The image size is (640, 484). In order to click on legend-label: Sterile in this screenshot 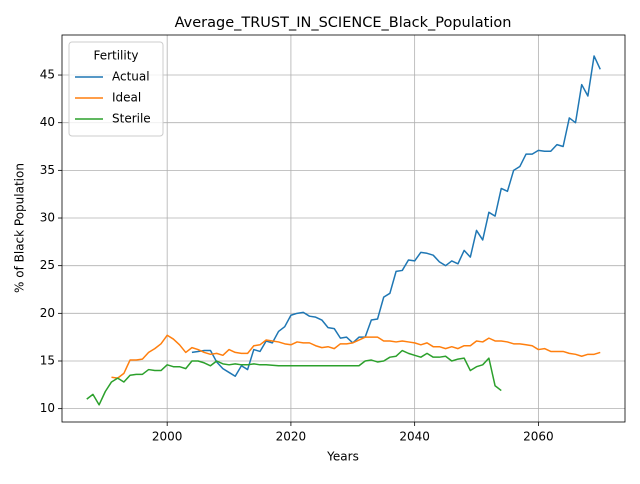, I will do `click(131, 119)`.